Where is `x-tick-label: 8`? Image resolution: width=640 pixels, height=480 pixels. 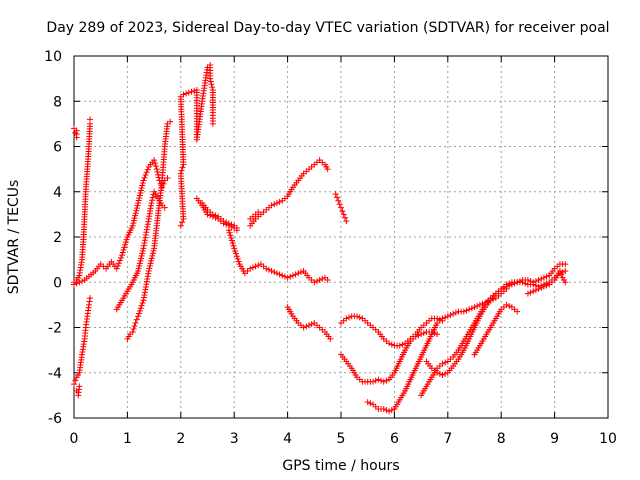 x-tick-label: 8 is located at coordinates (501, 439).